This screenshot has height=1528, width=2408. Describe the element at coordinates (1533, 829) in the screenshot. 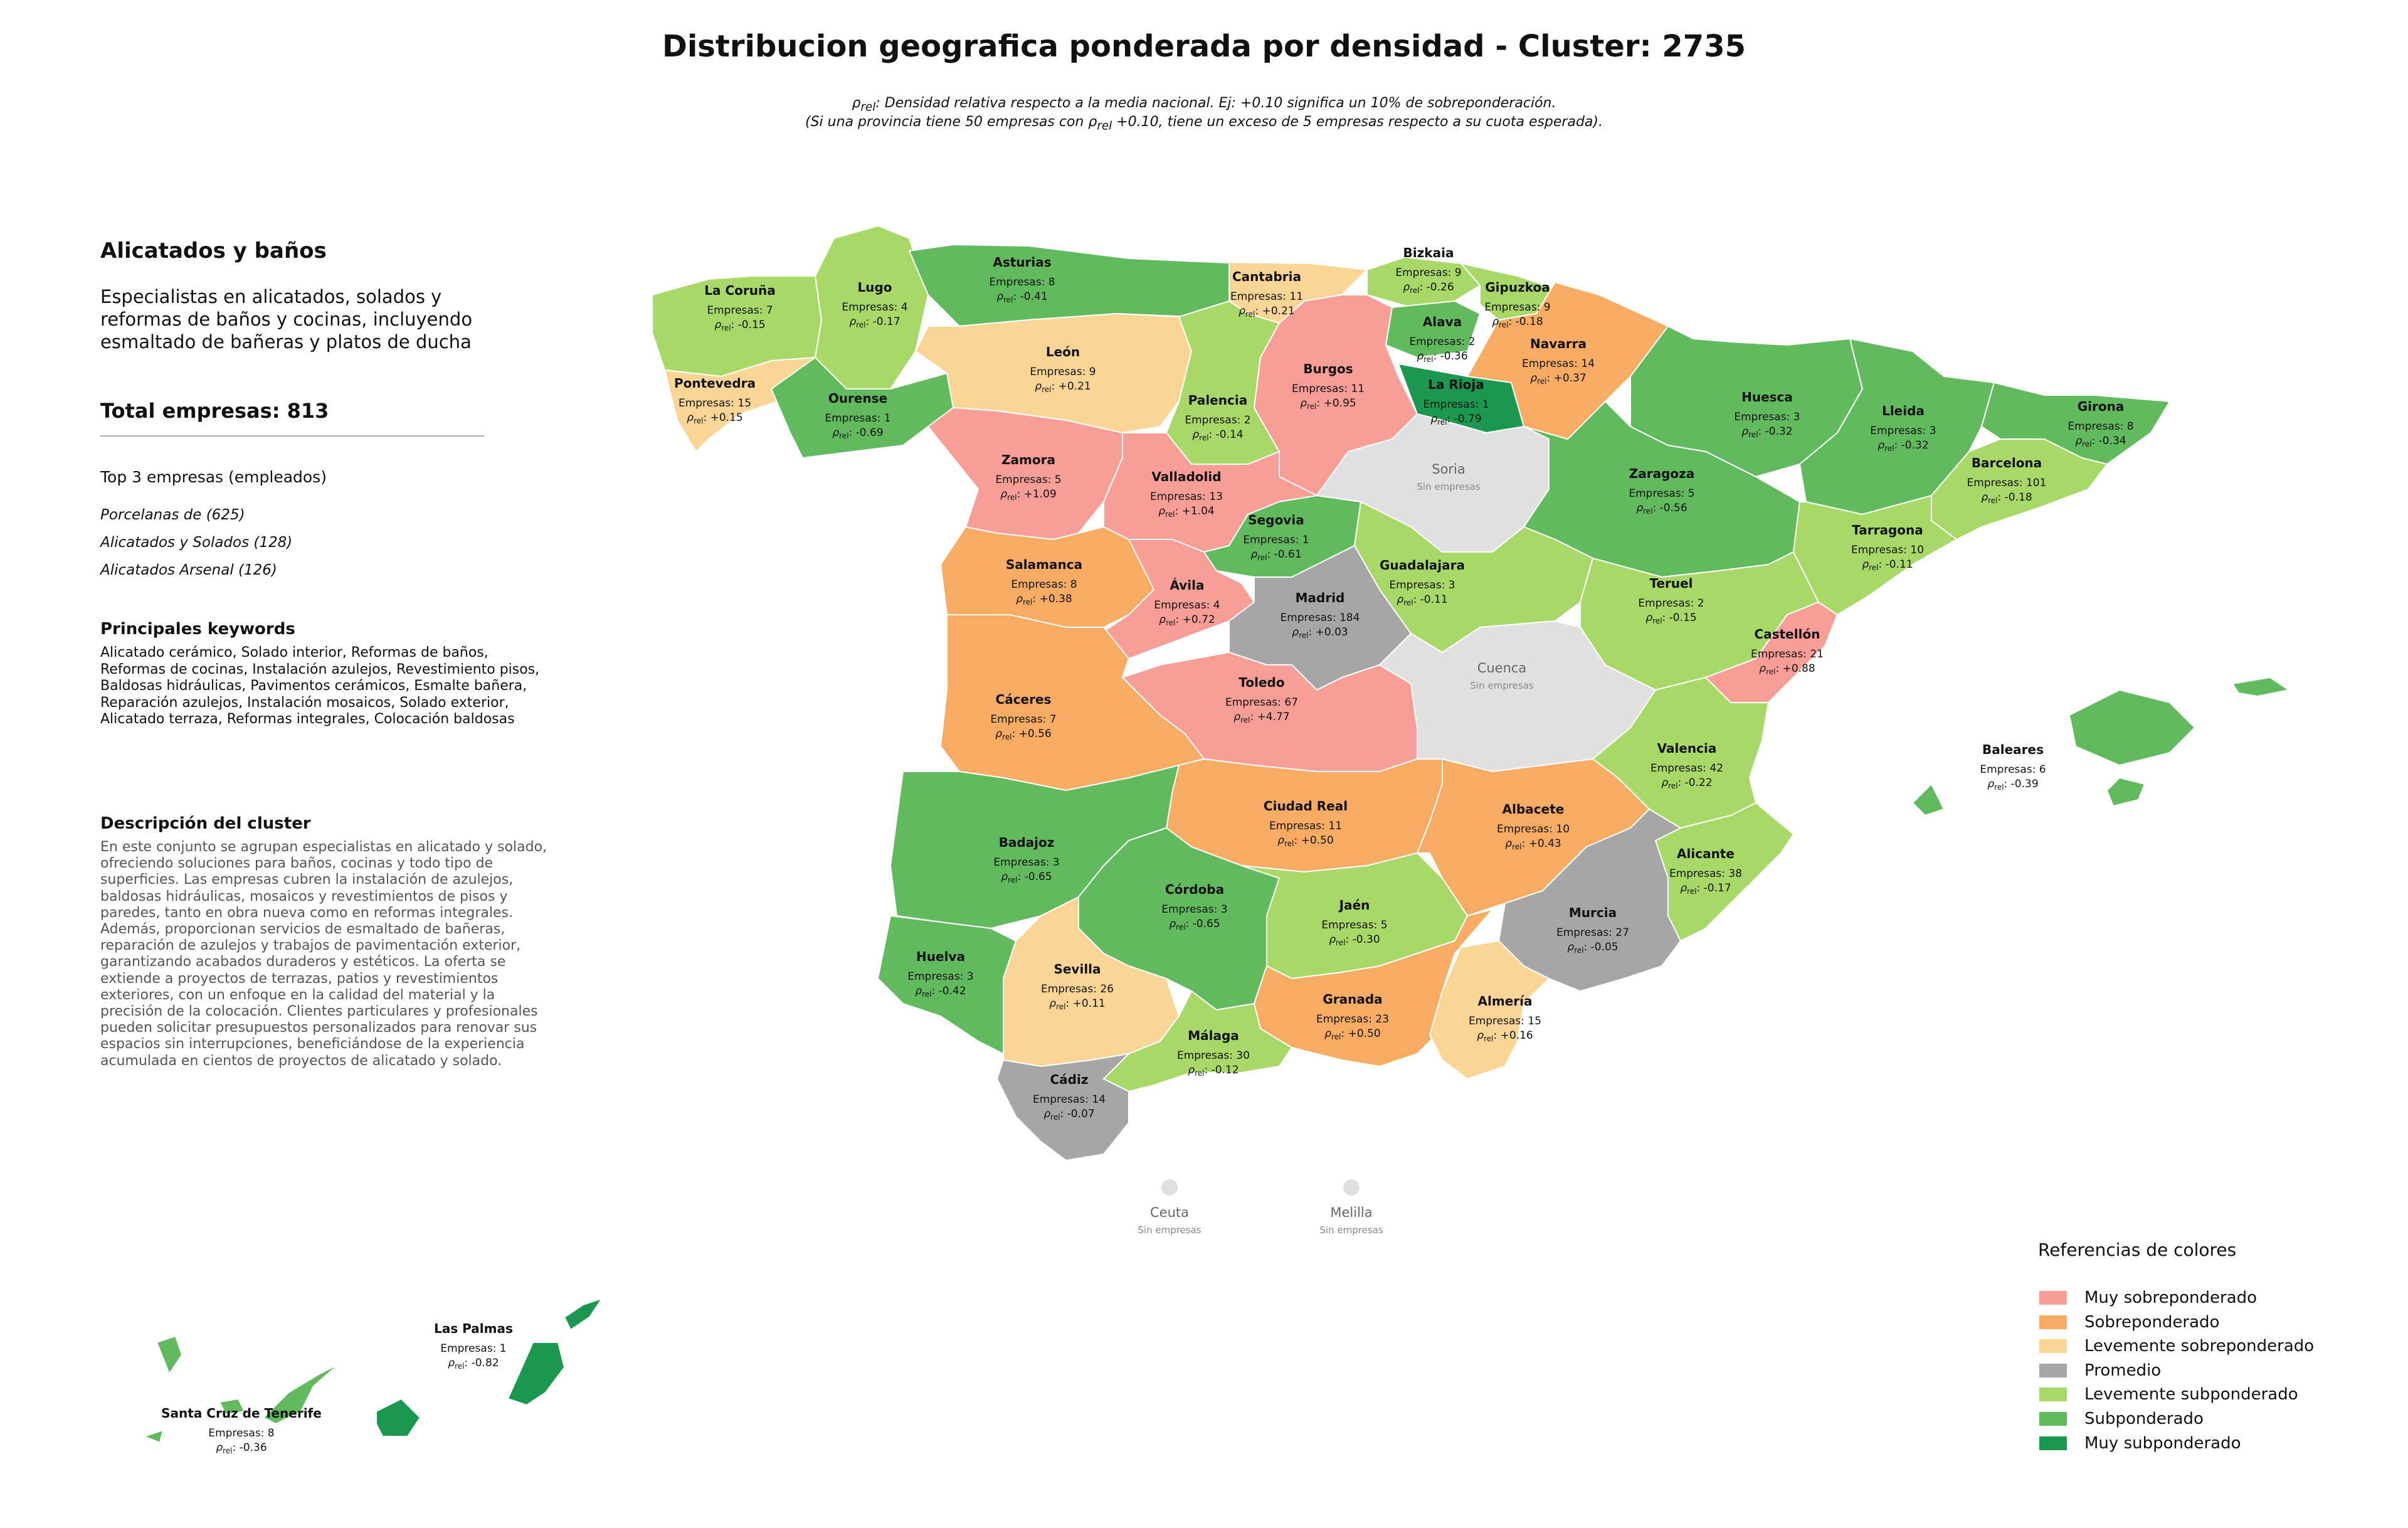

I see `province-count-label: Empresas: 10` at that location.